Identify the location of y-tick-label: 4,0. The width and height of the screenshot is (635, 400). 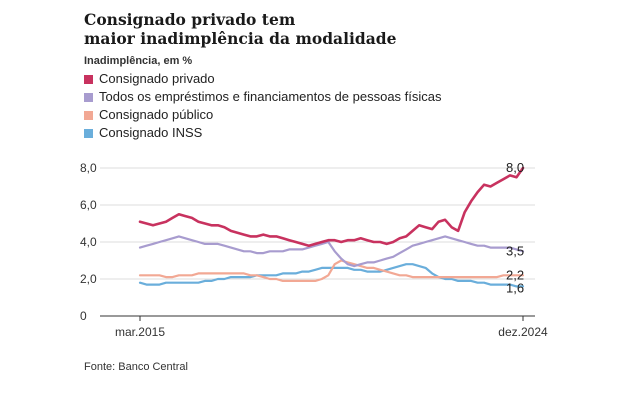
(88, 242).